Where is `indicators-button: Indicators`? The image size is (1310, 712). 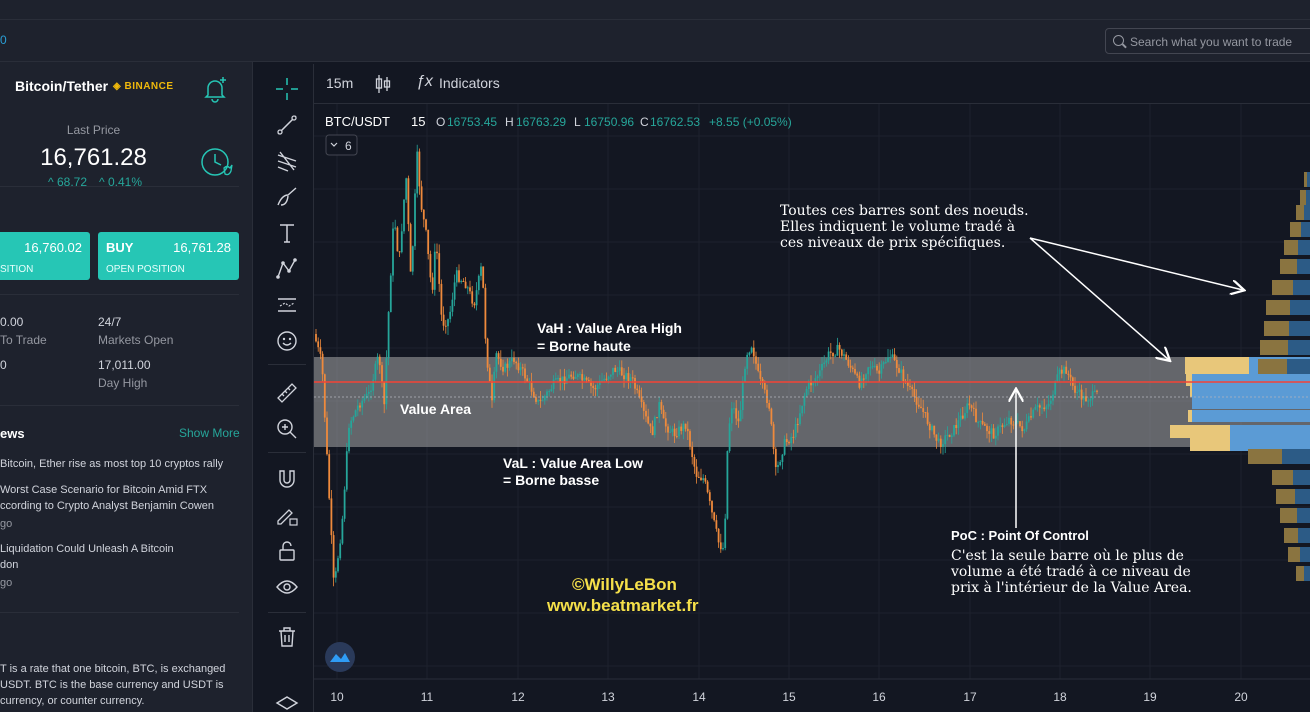
indicators-button: Indicators is located at coordinates (469, 83).